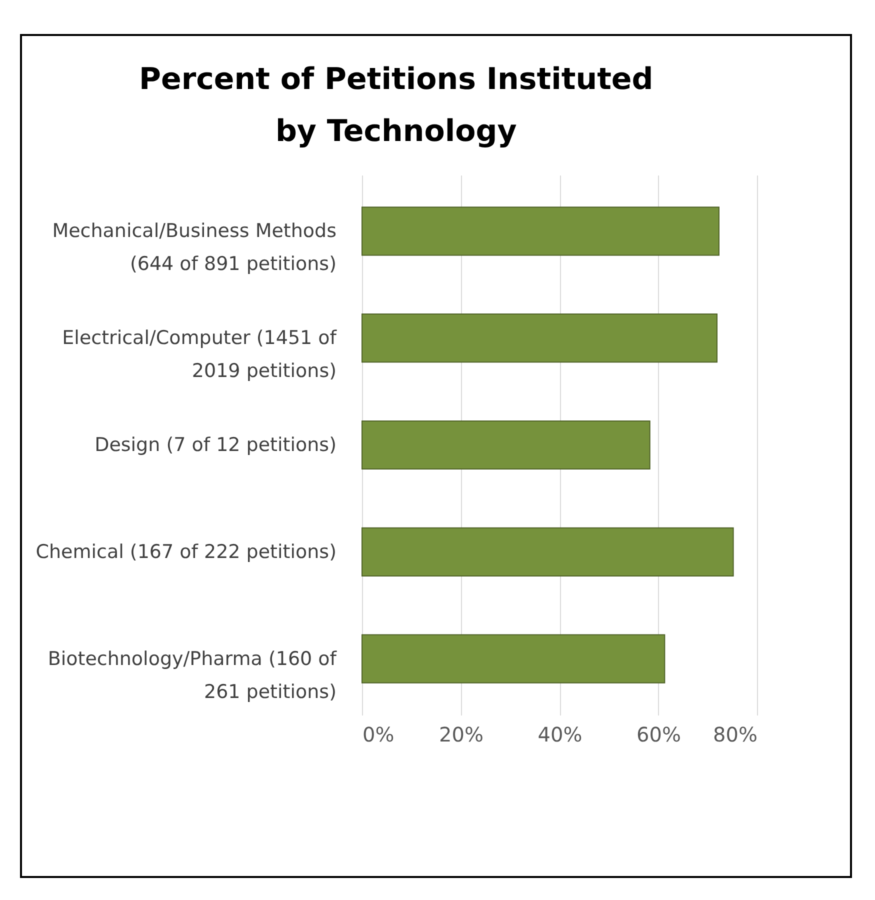  What do you see at coordinates (193, 675) in the screenshot?
I see `y-tick-label: Biotechnology/Pharma (160 of 261 petitions)` at bounding box center [193, 675].